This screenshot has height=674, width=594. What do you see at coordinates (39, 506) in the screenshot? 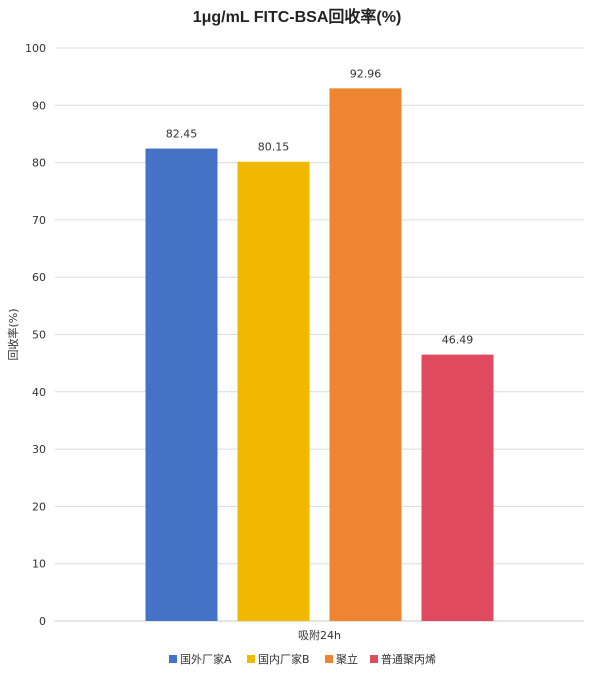
I see `y-tick-label: 20` at bounding box center [39, 506].